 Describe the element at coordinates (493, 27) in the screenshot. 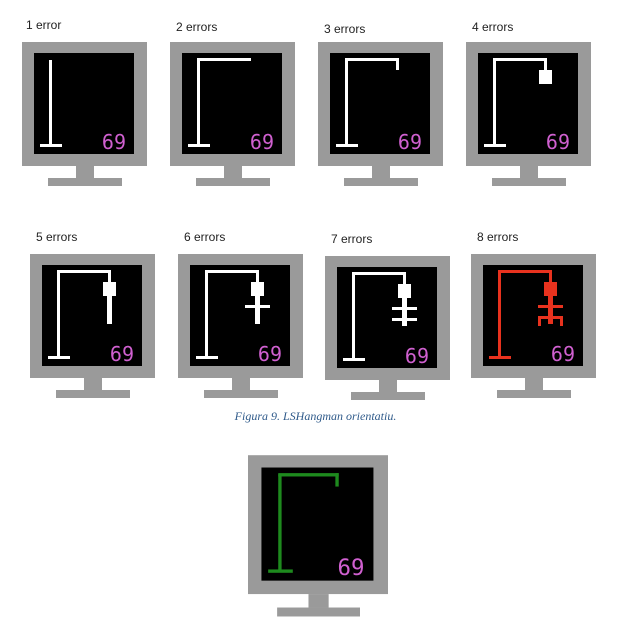

I see `panel-label: 4 errors` at that location.